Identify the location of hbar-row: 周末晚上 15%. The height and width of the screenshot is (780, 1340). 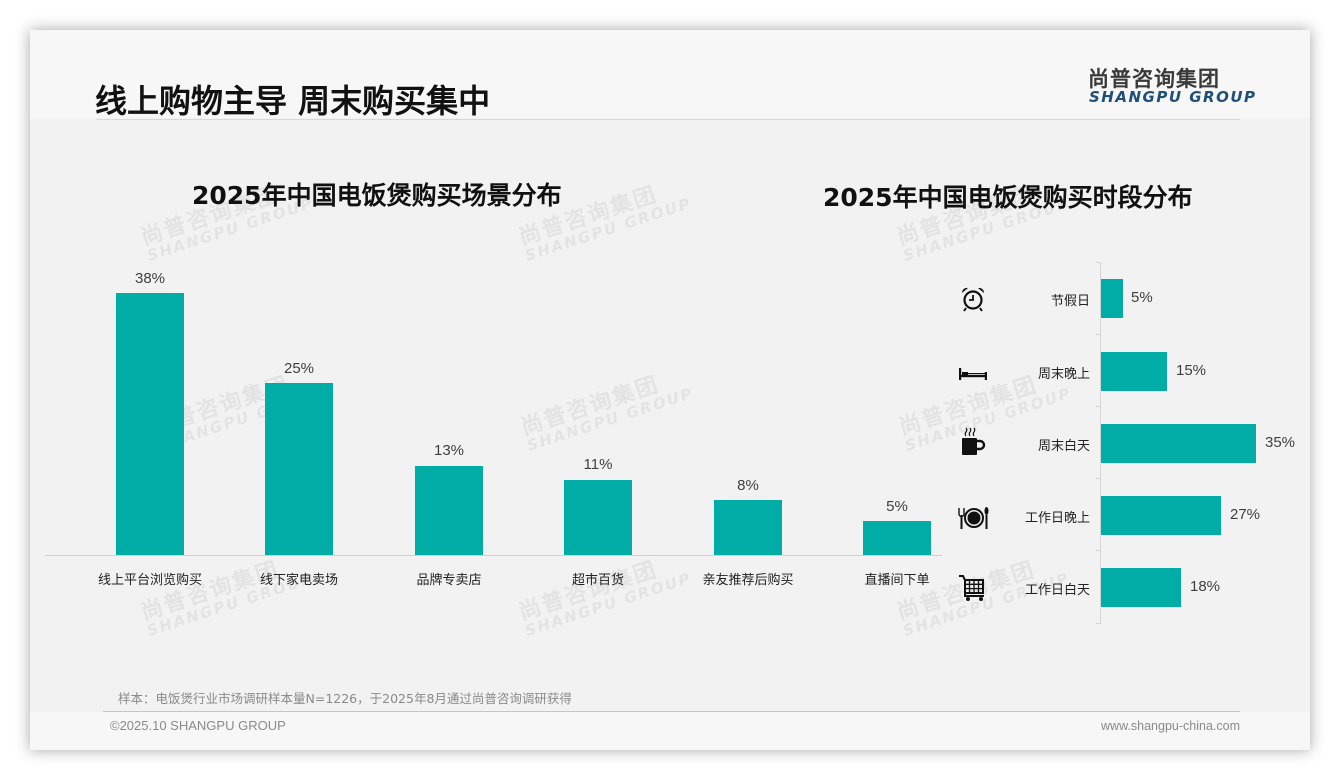
(1130, 372).